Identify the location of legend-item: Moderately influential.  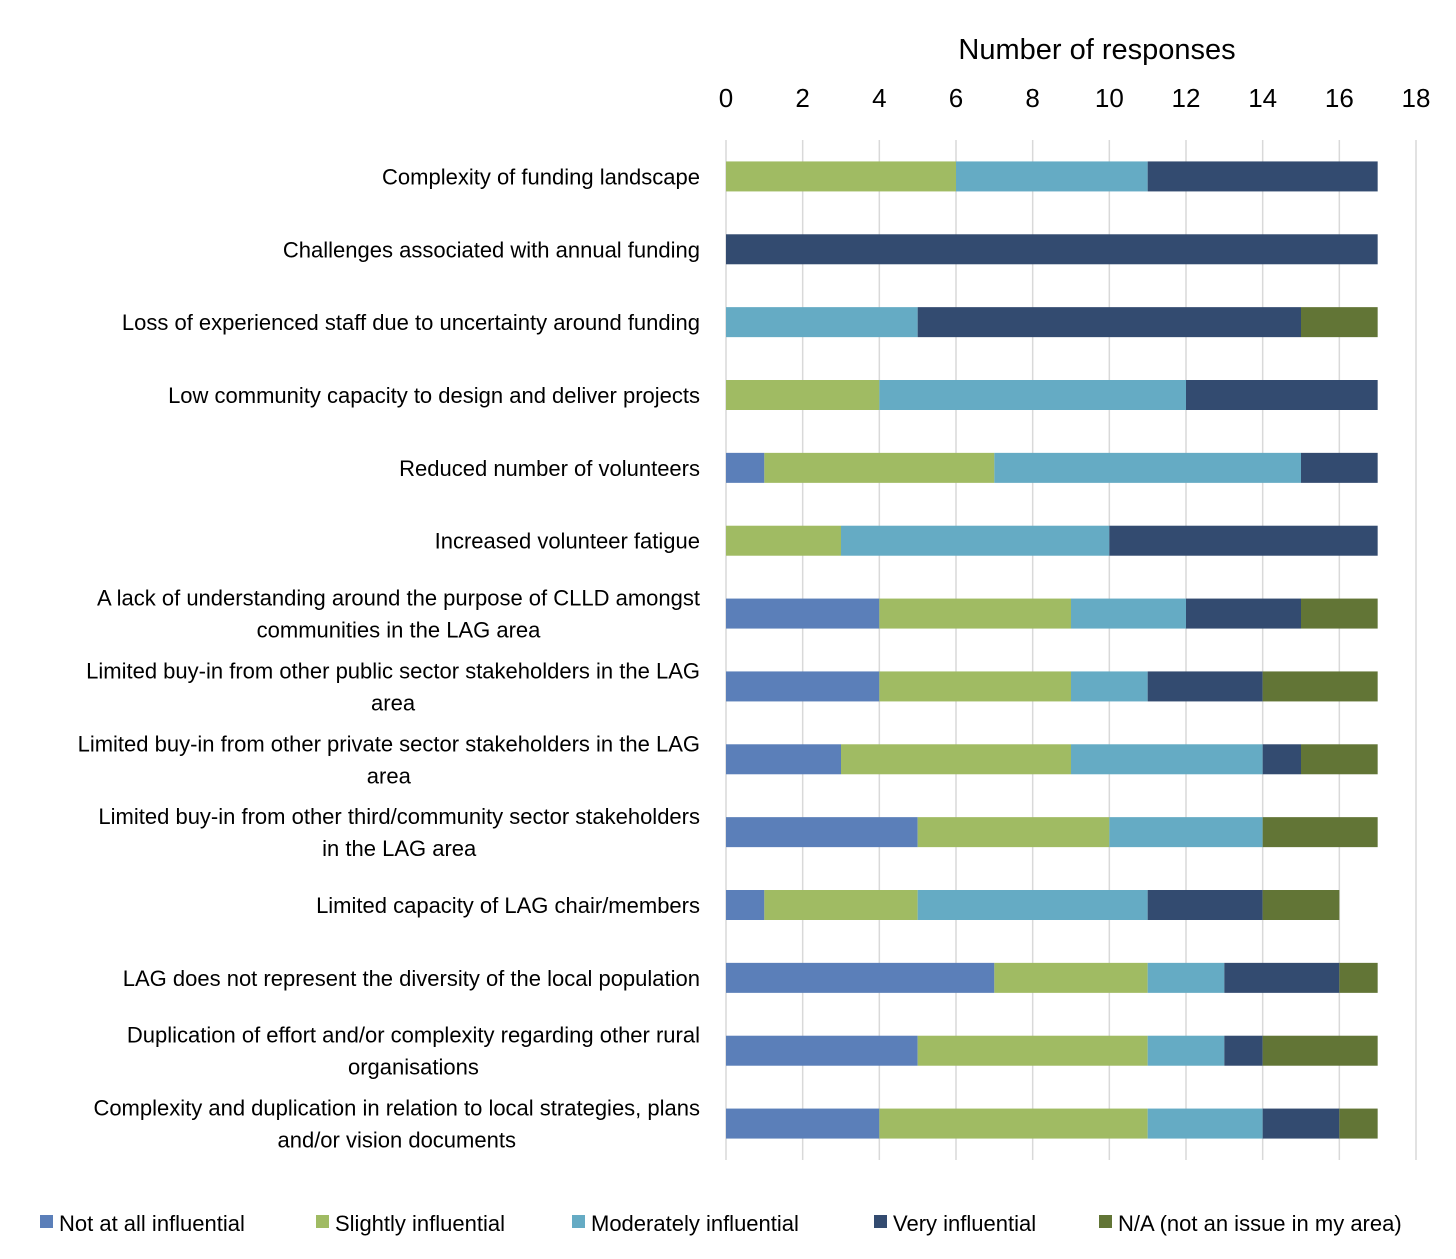
(685, 1223).